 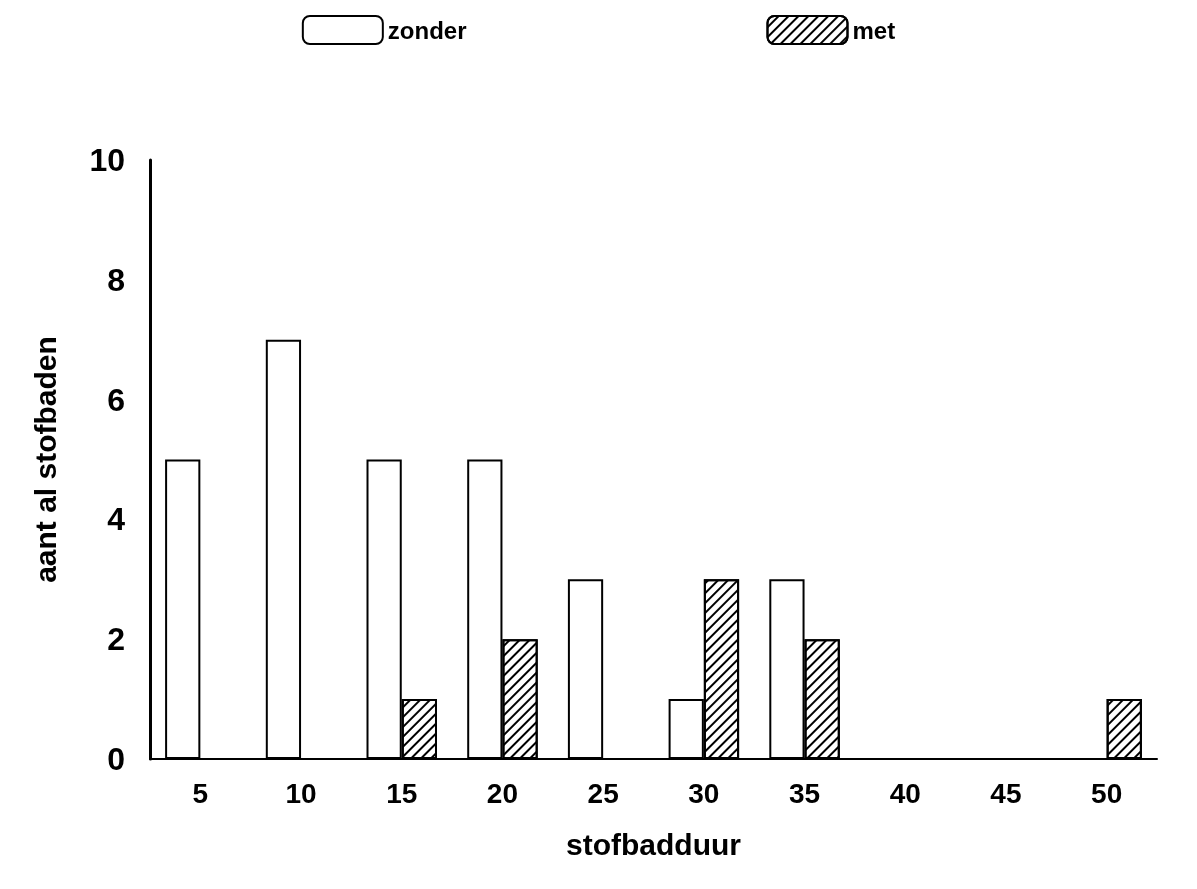 I want to click on x-tick-label: 5, so click(x=200, y=793).